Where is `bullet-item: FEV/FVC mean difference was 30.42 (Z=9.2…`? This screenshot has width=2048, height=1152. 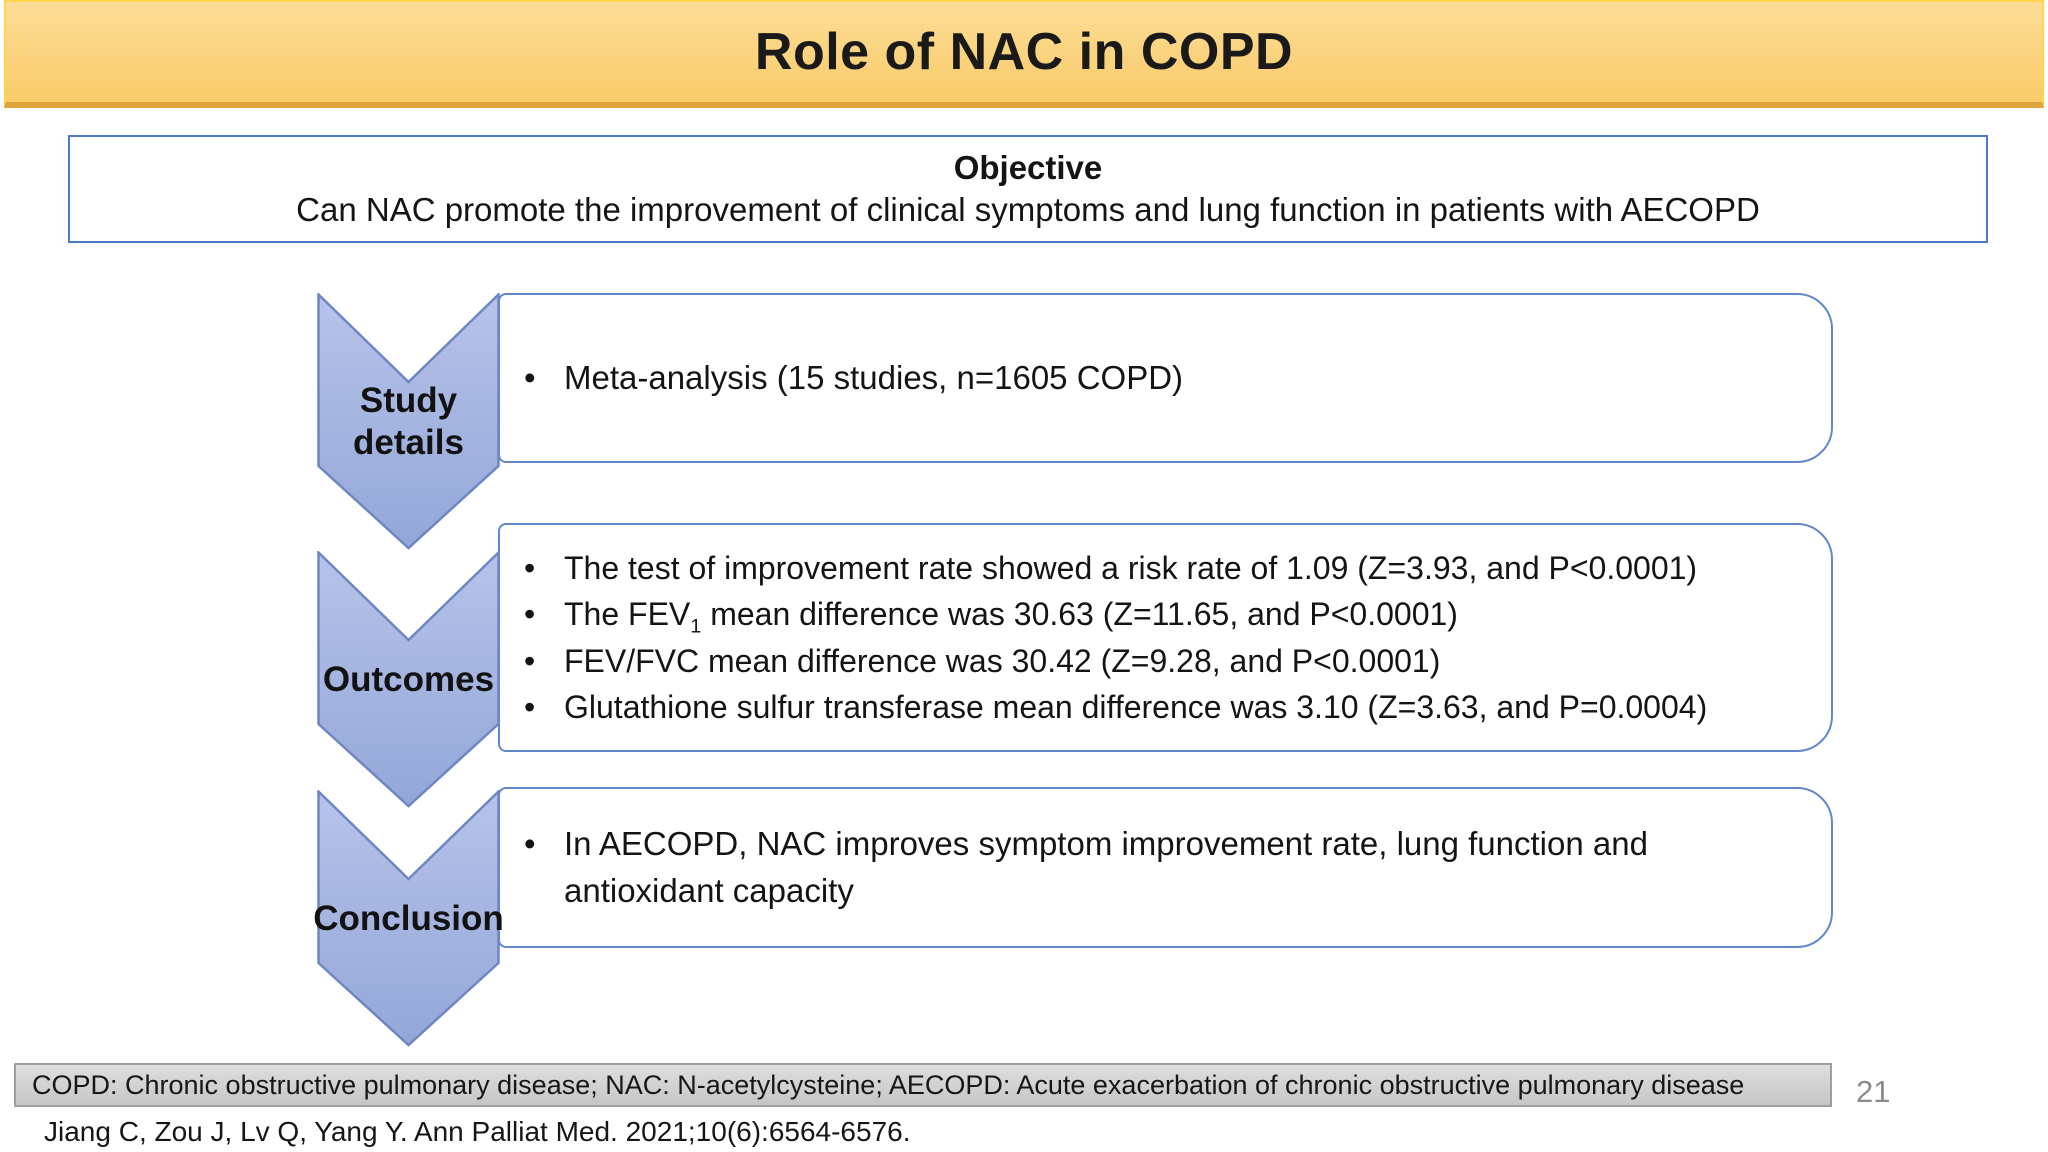
bullet-item: FEV/FVC mean difference was 30.42 (Z=9.2… is located at coordinates (1163, 661).